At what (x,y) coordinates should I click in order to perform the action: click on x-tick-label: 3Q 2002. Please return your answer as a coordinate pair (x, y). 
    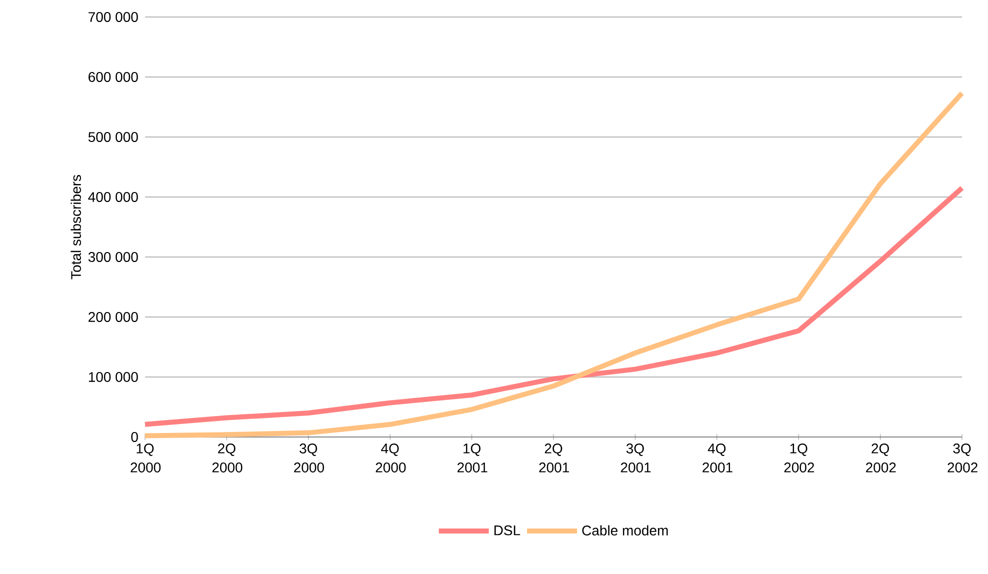
    Looking at the image, I should click on (963, 458).